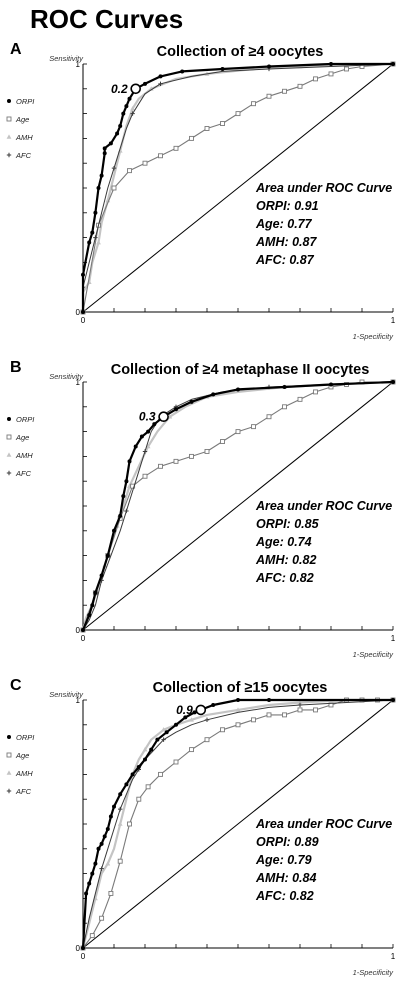 The width and height of the screenshot is (400, 992). What do you see at coordinates (9, 772) in the screenshot?
I see `legend-amh-marker-c` at bounding box center [9, 772].